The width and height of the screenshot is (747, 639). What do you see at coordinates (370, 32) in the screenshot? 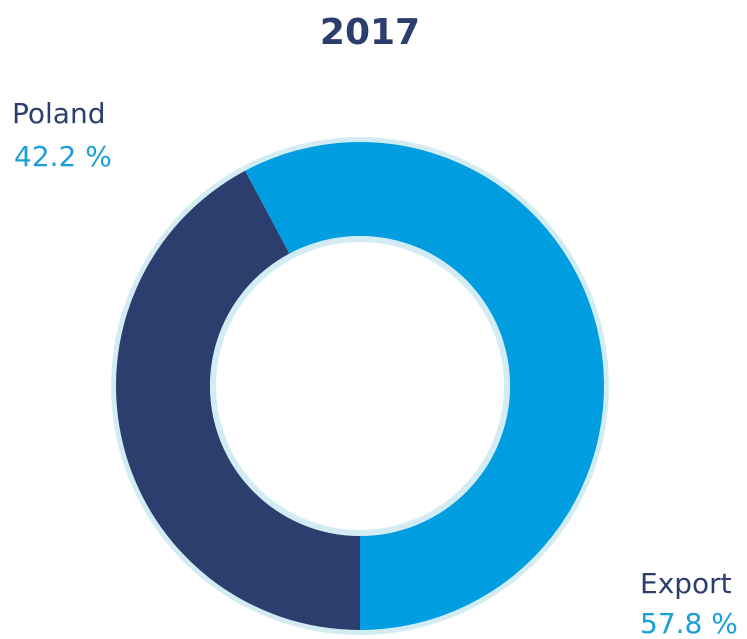
I see `chart-title: 2017` at bounding box center [370, 32].